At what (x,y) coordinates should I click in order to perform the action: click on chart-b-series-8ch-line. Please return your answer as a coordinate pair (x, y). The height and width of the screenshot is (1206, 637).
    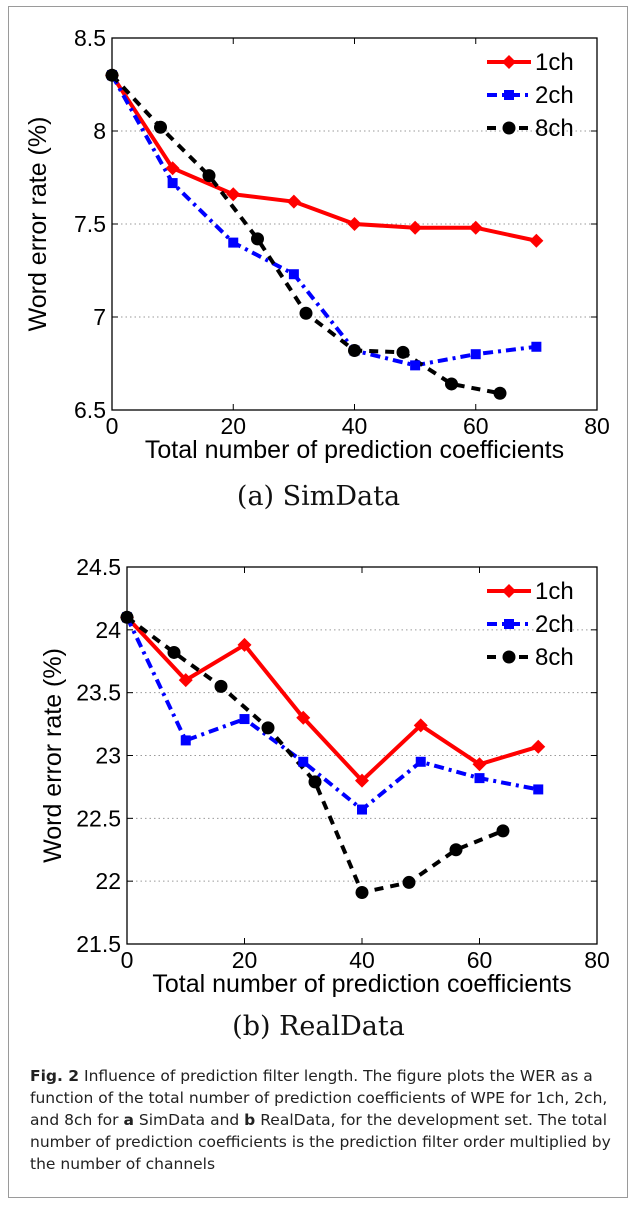
    Looking at the image, I should click on (314, 755).